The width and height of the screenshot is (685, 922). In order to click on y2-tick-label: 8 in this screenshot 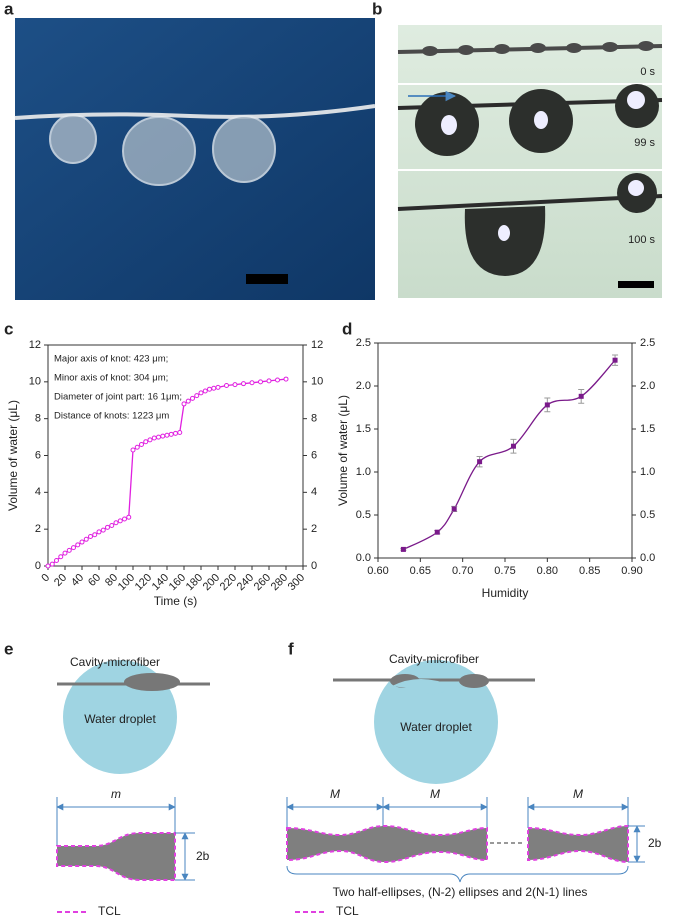, I will do `click(314, 419)`.